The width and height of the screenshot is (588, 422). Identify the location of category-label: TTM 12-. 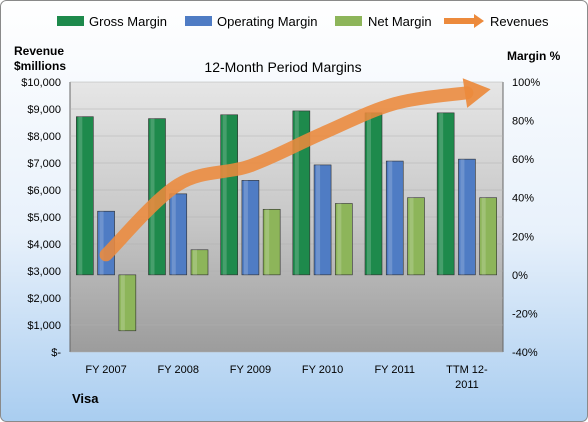
(467, 370).